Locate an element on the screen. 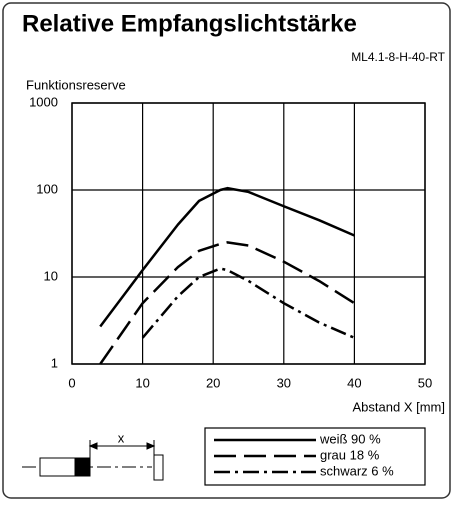 Image resolution: width=454 pixels, height=507 pixels. legend-label: weiß 90 % is located at coordinates (350, 438).